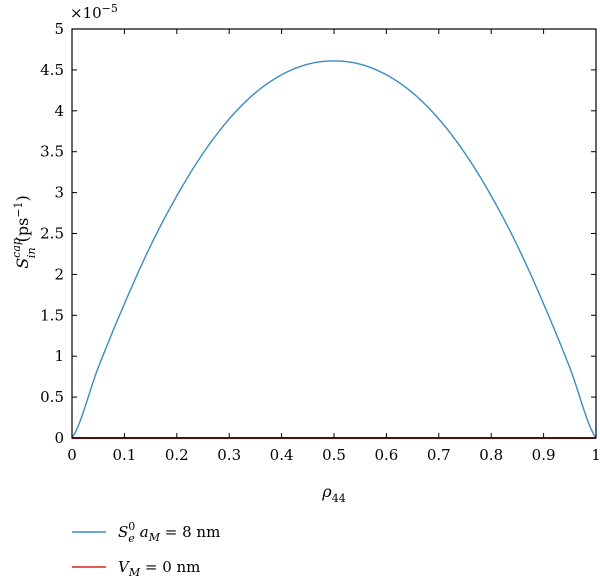 Image resolution: width=600 pixels, height=579 pixels. Describe the element at coordinates (386, 455) in the screenshot. I see `x-tick-label: 0.6` at that location.